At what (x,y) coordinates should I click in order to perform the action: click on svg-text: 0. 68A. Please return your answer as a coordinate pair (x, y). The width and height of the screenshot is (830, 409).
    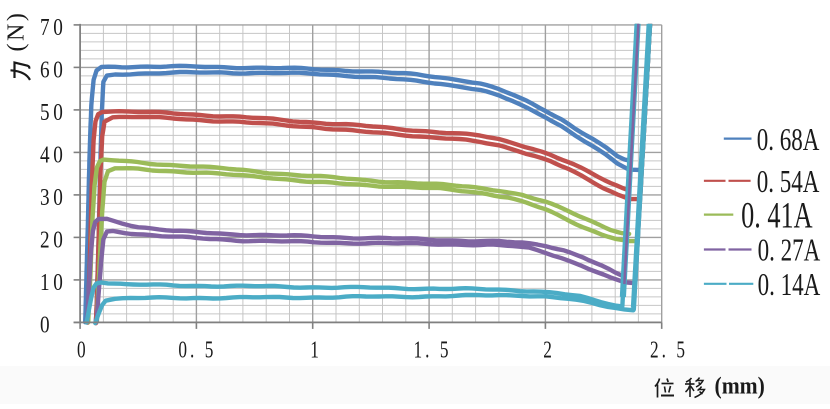
    Looking at the image, I should click on (788, 140).